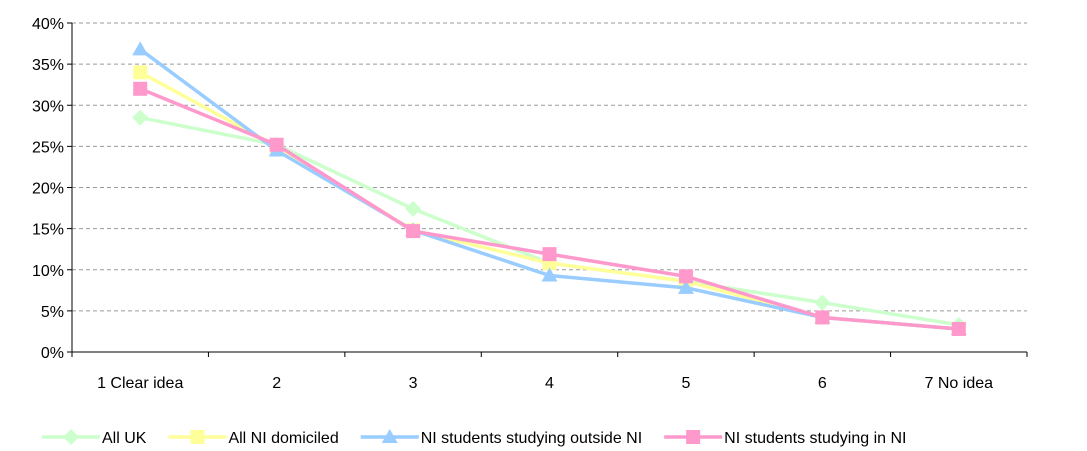 The width and height of the screenshot is (1087, 451). Describe the element at coordinates (531, 438) in the screenshot. I see `legend-label: NI students studying outside NI` at that location.